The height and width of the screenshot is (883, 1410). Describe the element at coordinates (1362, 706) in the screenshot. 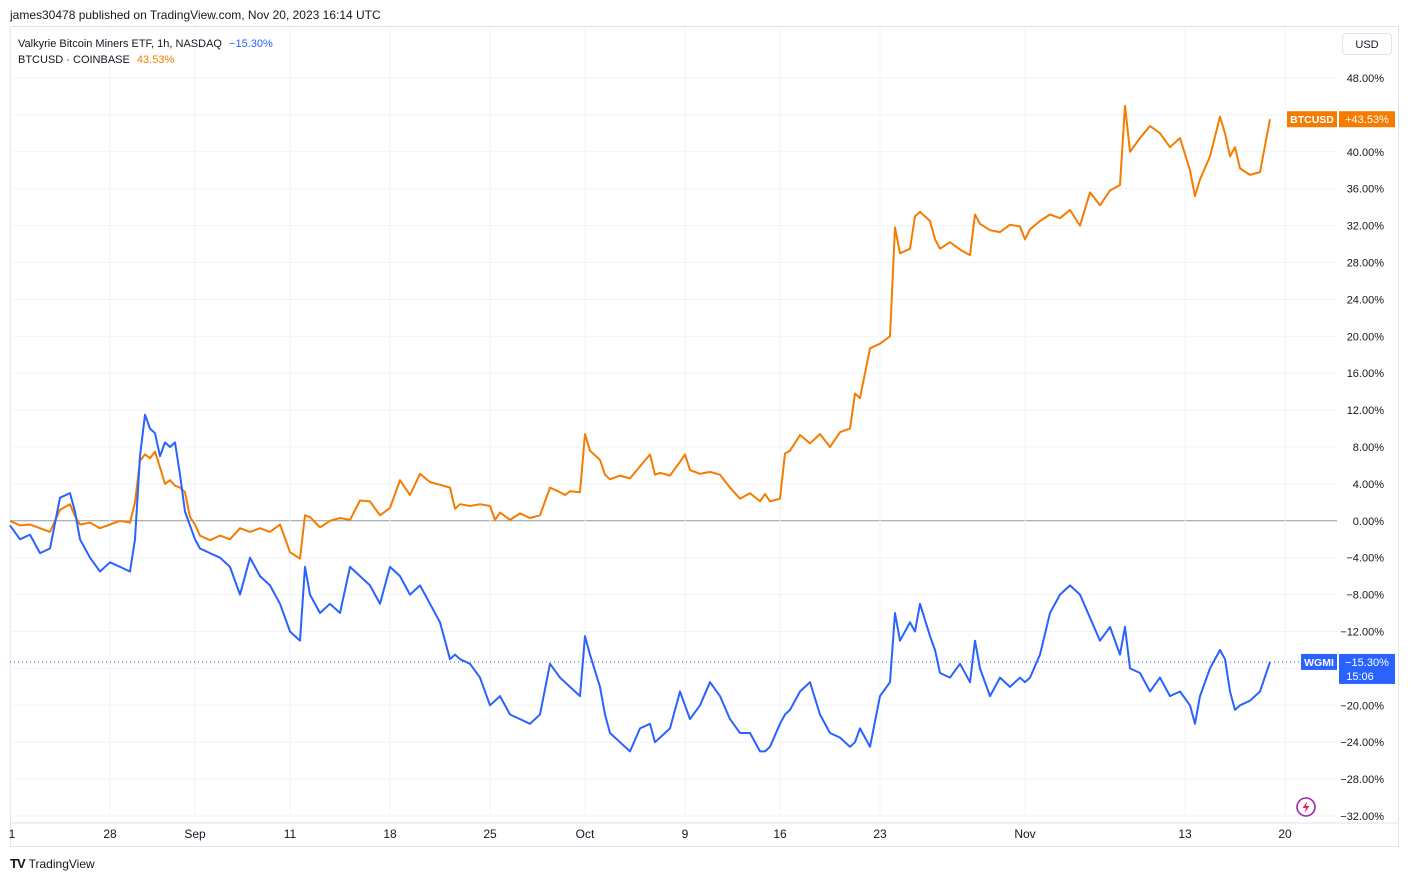

I see `y-tick-label: −20.00%` at that location.